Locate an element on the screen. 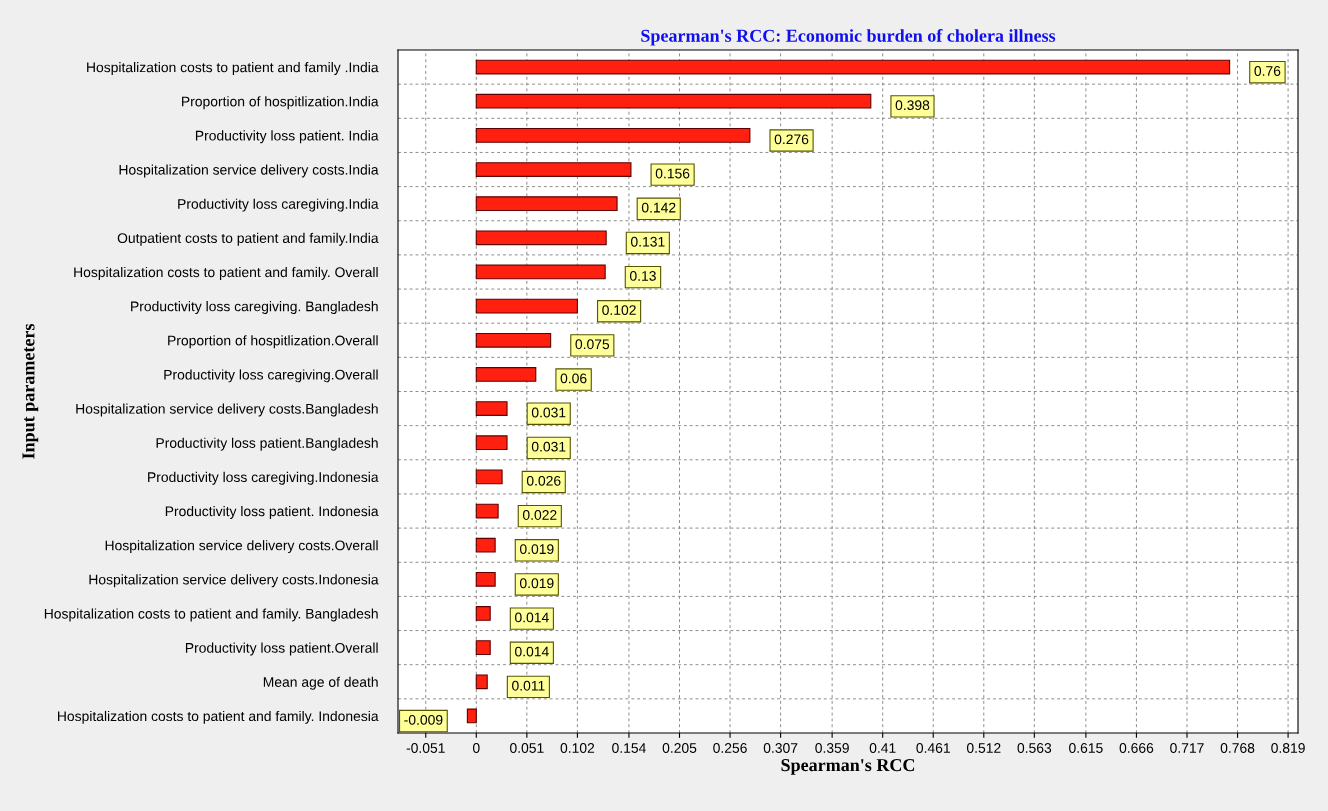  data-label: 0.026 is located at coordinates (543, 480).